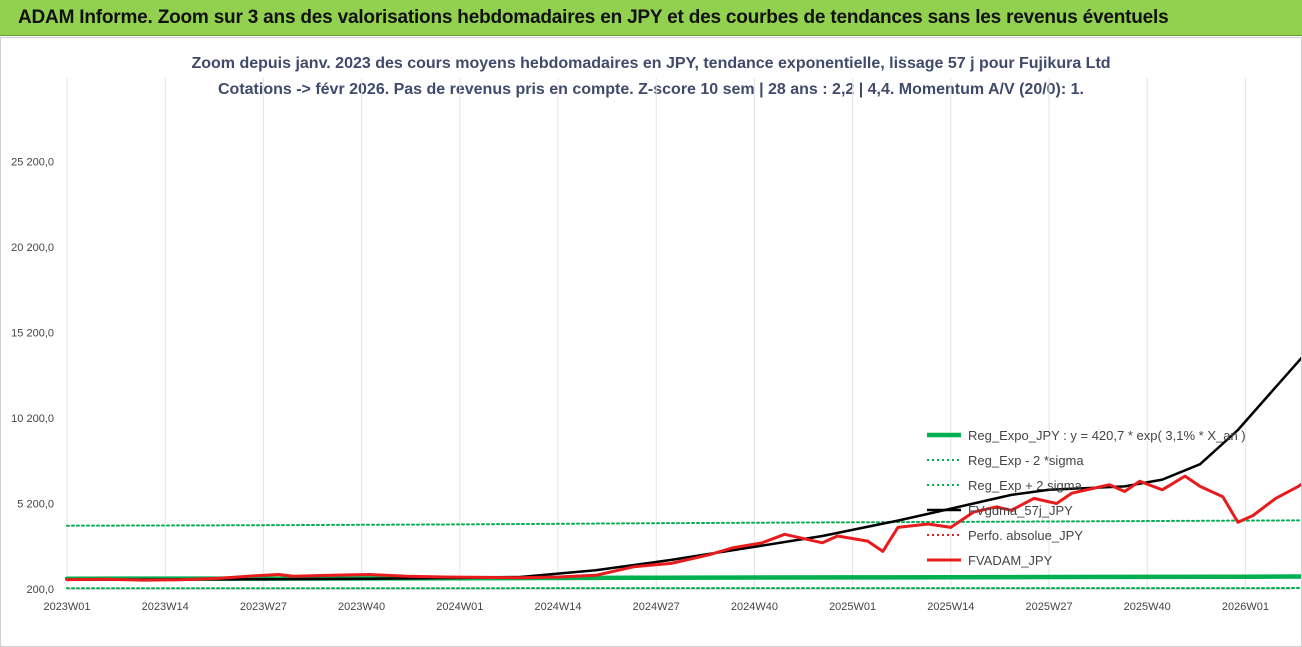 This screenshot has width=1302, height=647. What do you see at coordinates (557, 607) in the screenshot?
I see `x-tick-label: 2024W14` at bounding box center [557, 607].